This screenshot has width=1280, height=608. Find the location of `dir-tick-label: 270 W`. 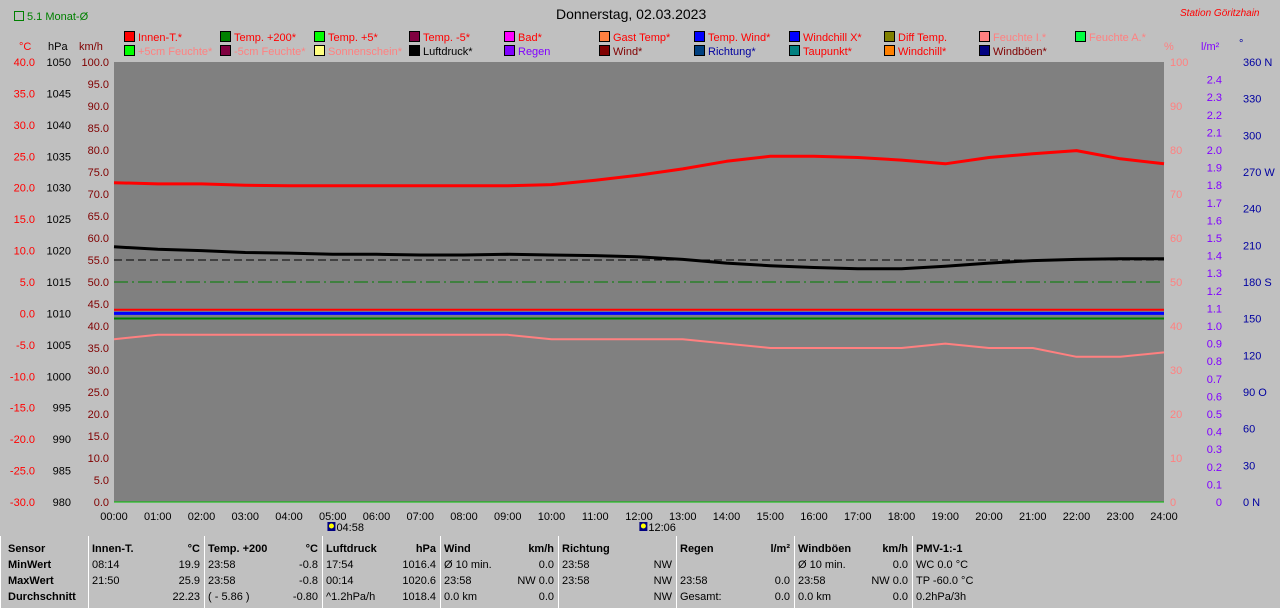

dir-tick-label: 270 W is located at coordinates (1259, 173).